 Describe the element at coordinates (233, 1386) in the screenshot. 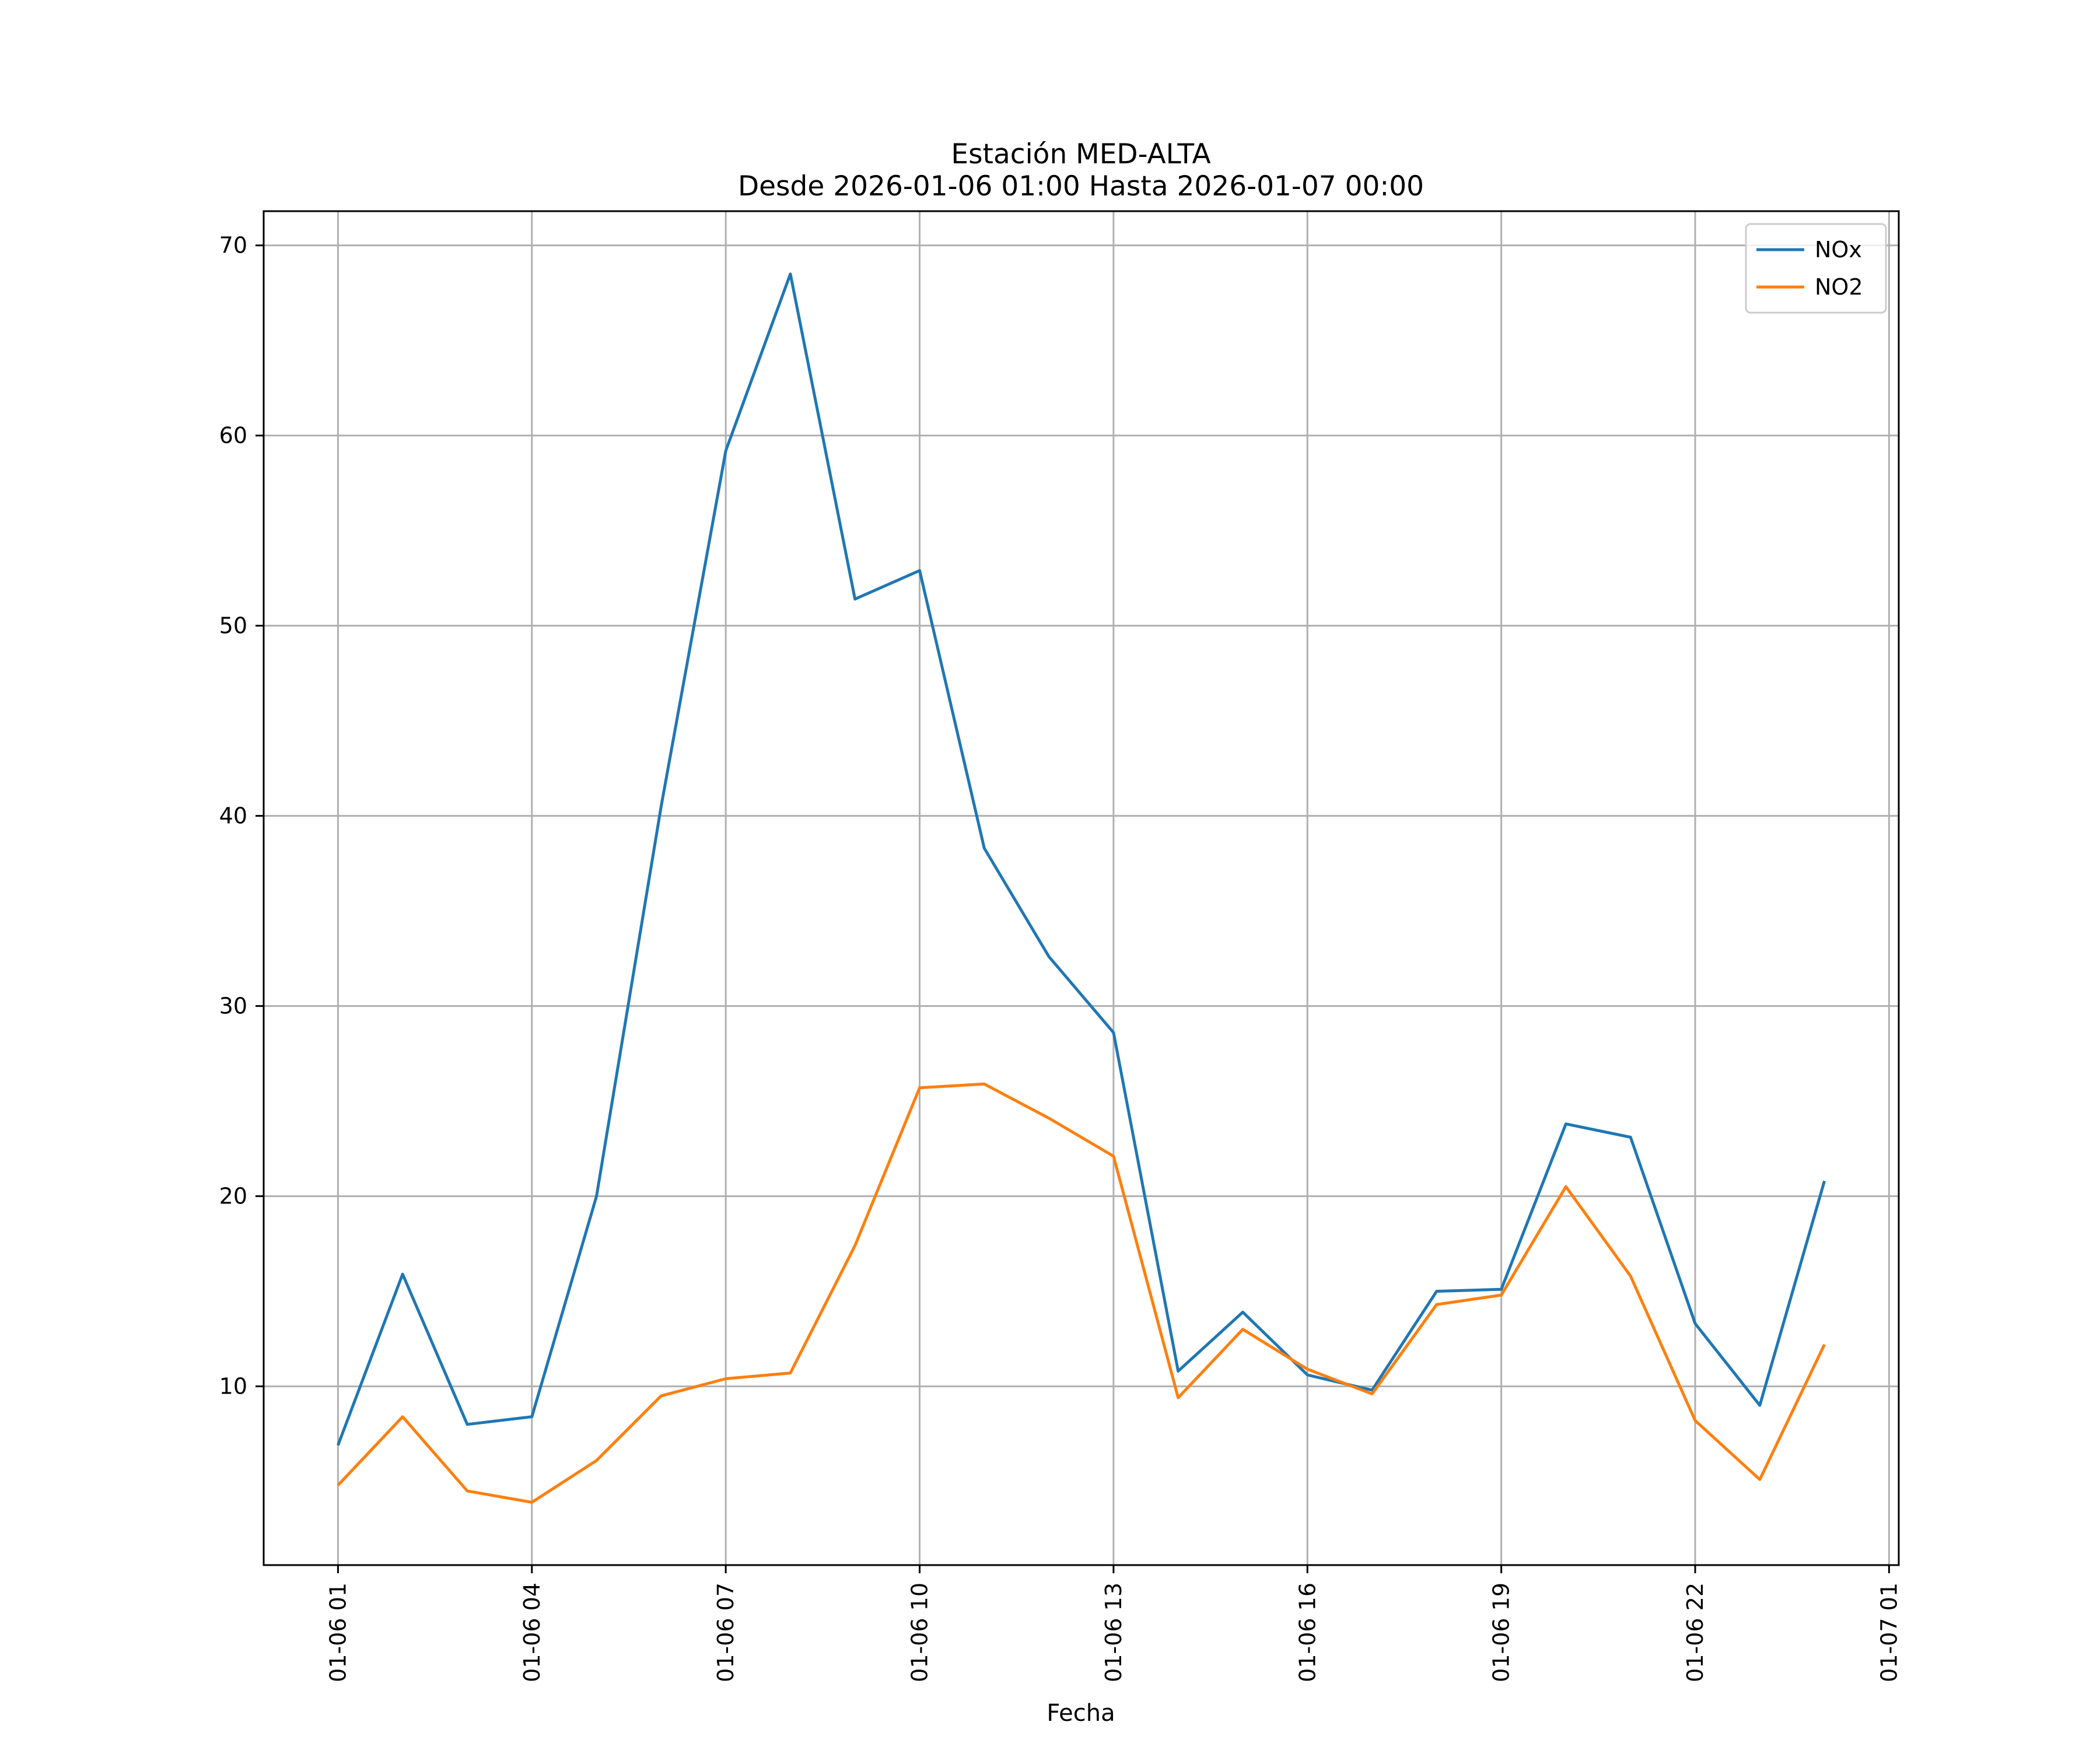

I see `y-tick-label: 10` at that location.